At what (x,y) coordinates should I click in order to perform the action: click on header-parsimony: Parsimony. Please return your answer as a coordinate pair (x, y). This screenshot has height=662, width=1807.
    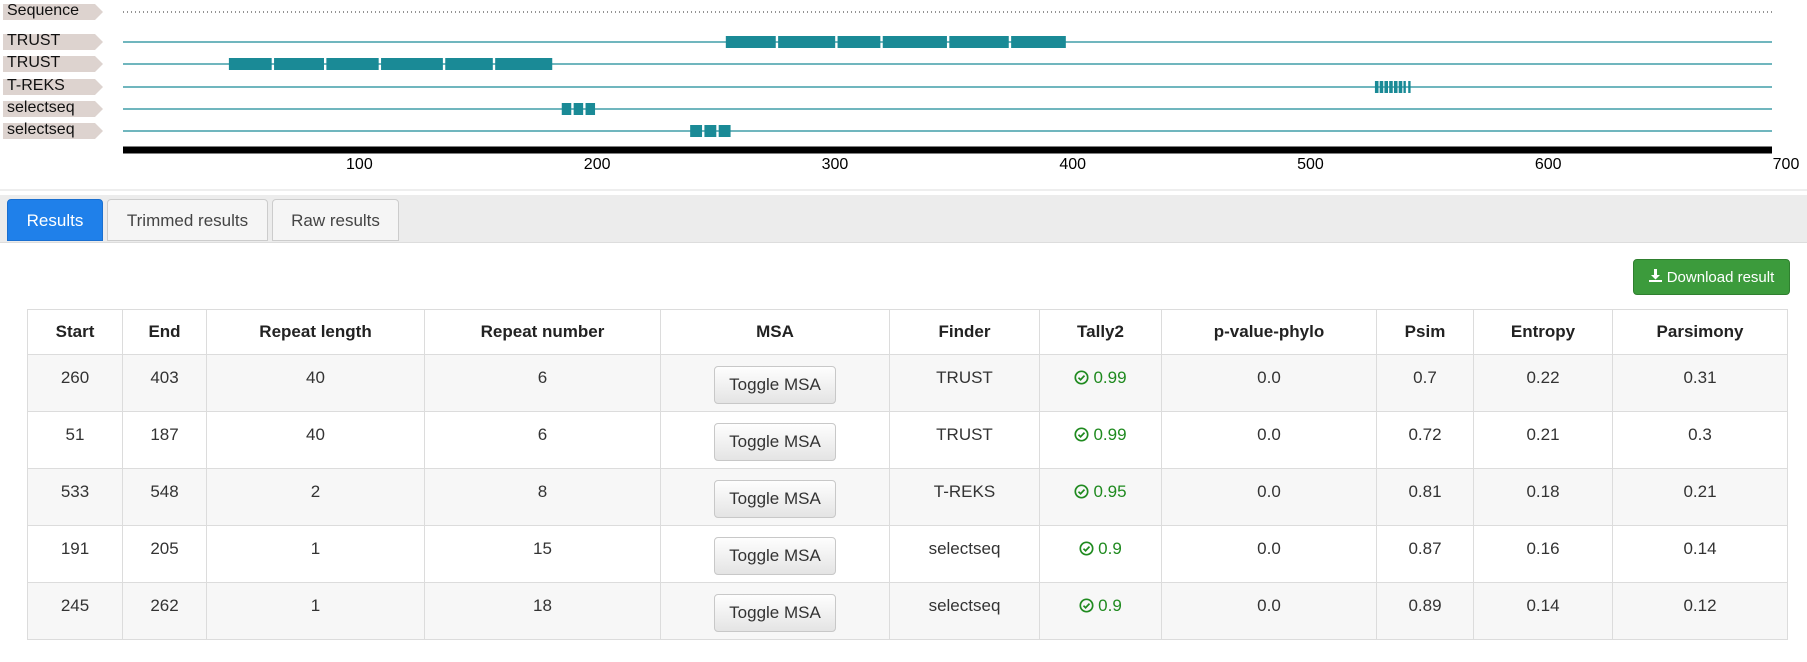
    Looking at the image, I should click on (1700, 332).